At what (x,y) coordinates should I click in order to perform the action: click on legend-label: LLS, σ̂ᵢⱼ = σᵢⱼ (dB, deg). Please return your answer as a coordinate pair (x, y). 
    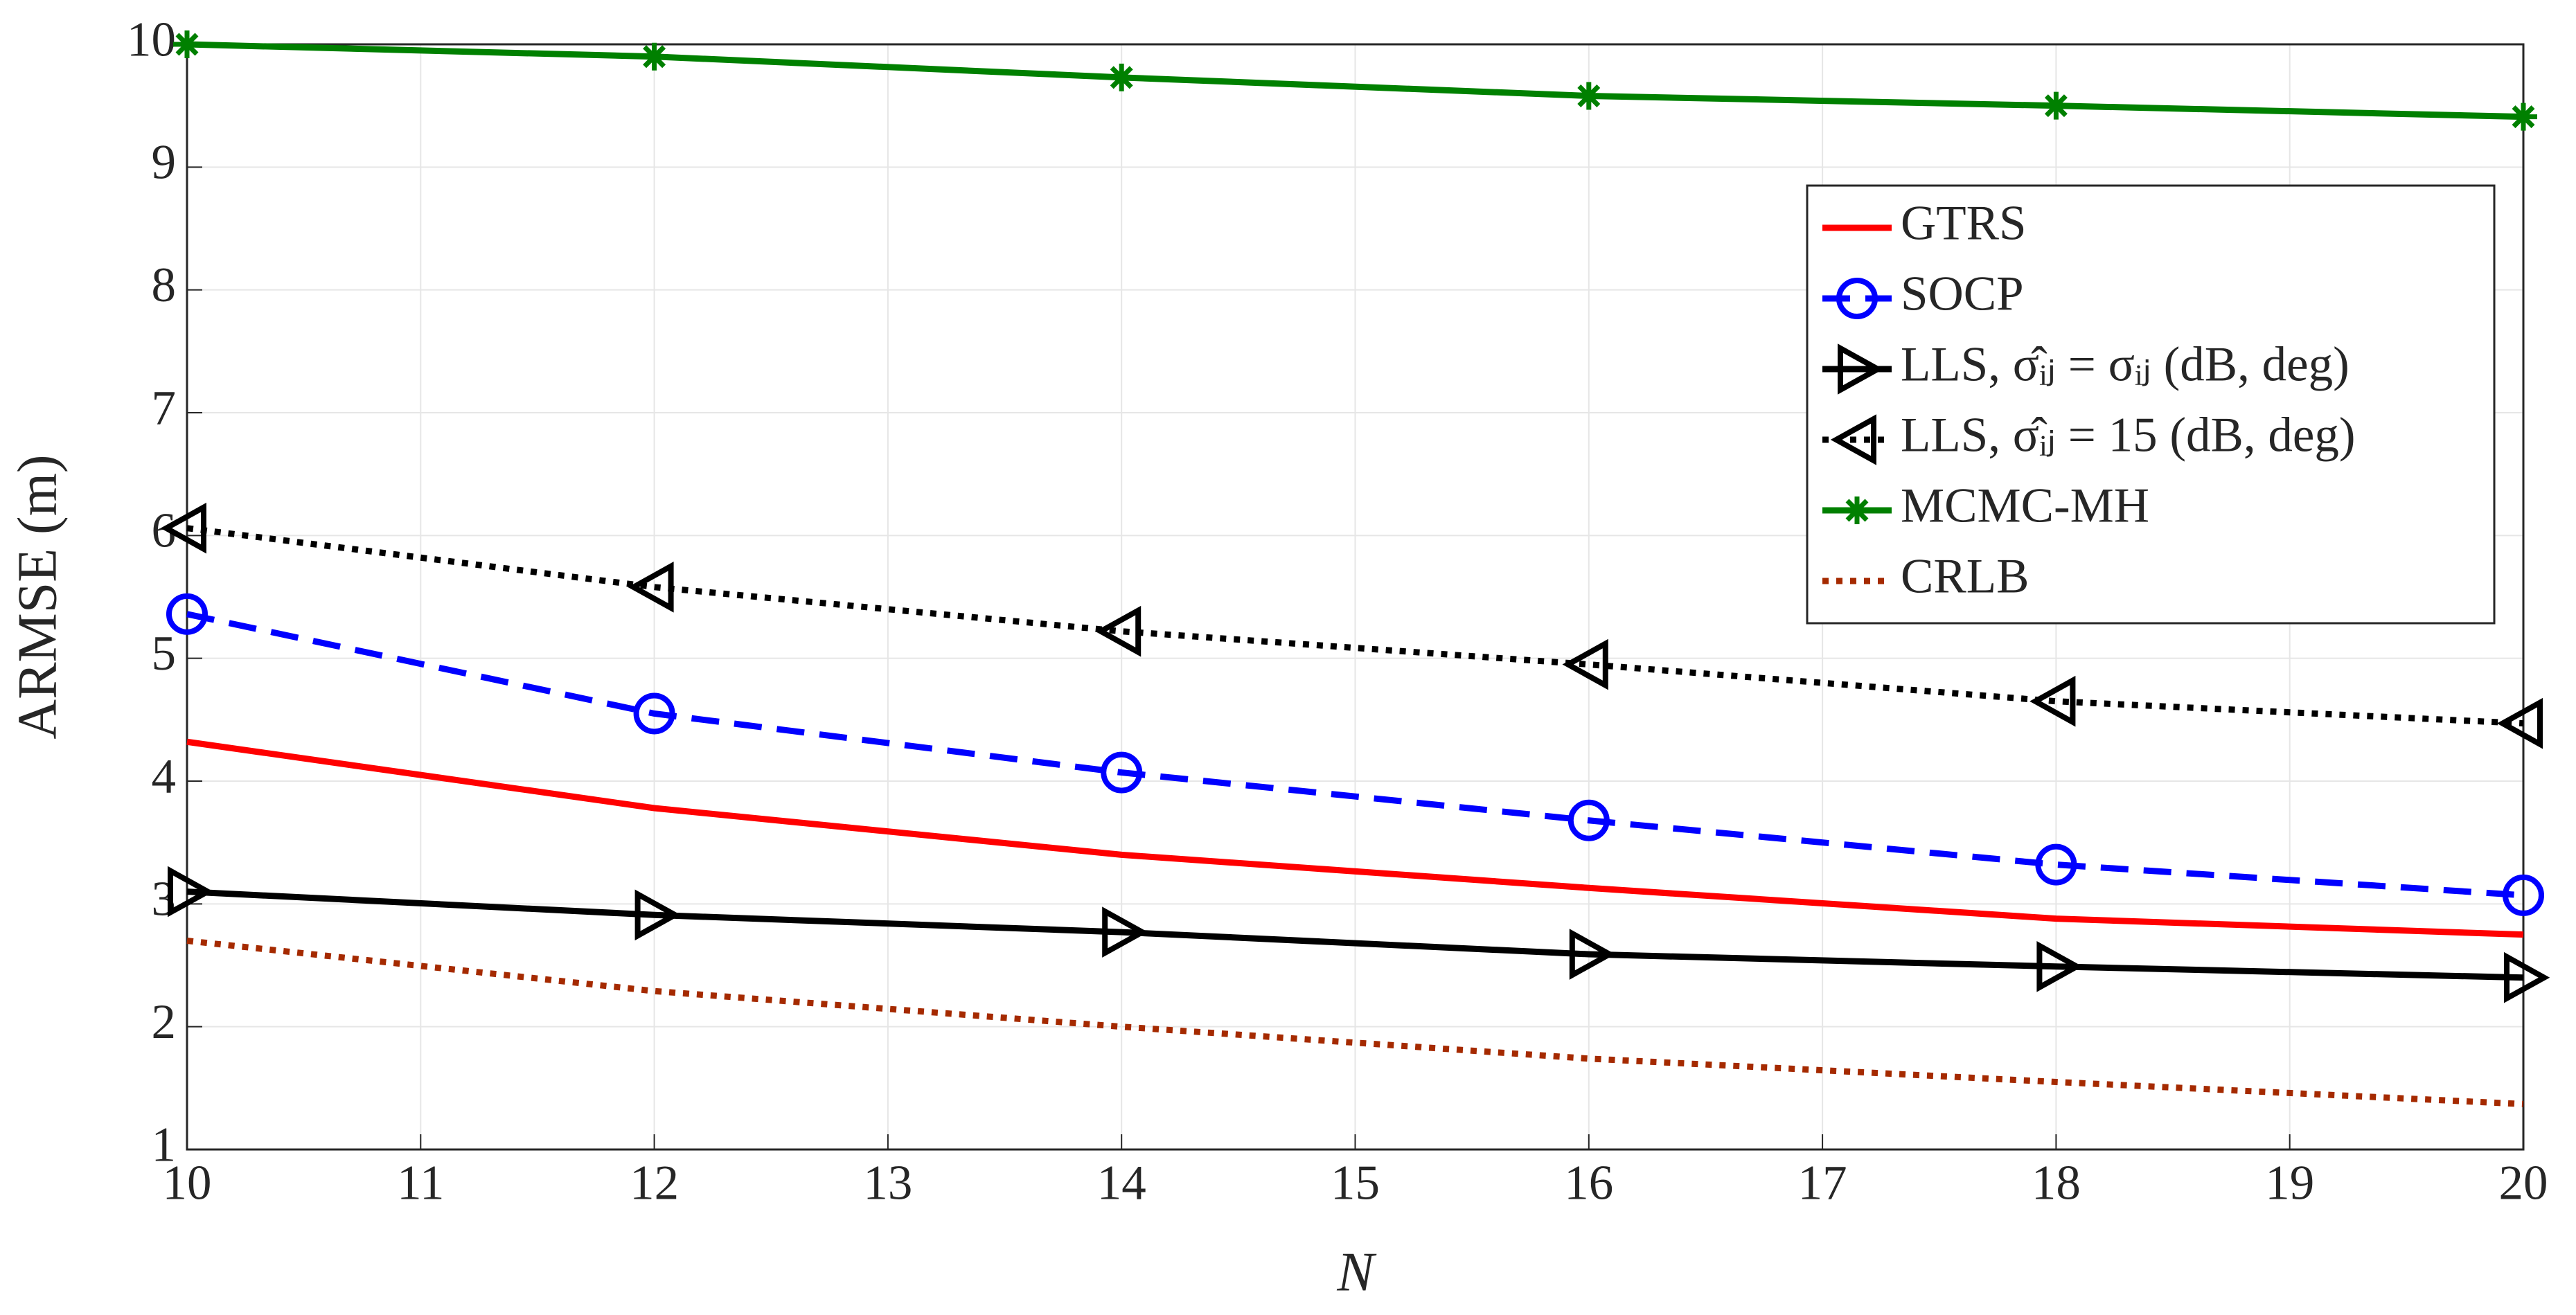
    Looking at the image, I should click on (2125, 364).